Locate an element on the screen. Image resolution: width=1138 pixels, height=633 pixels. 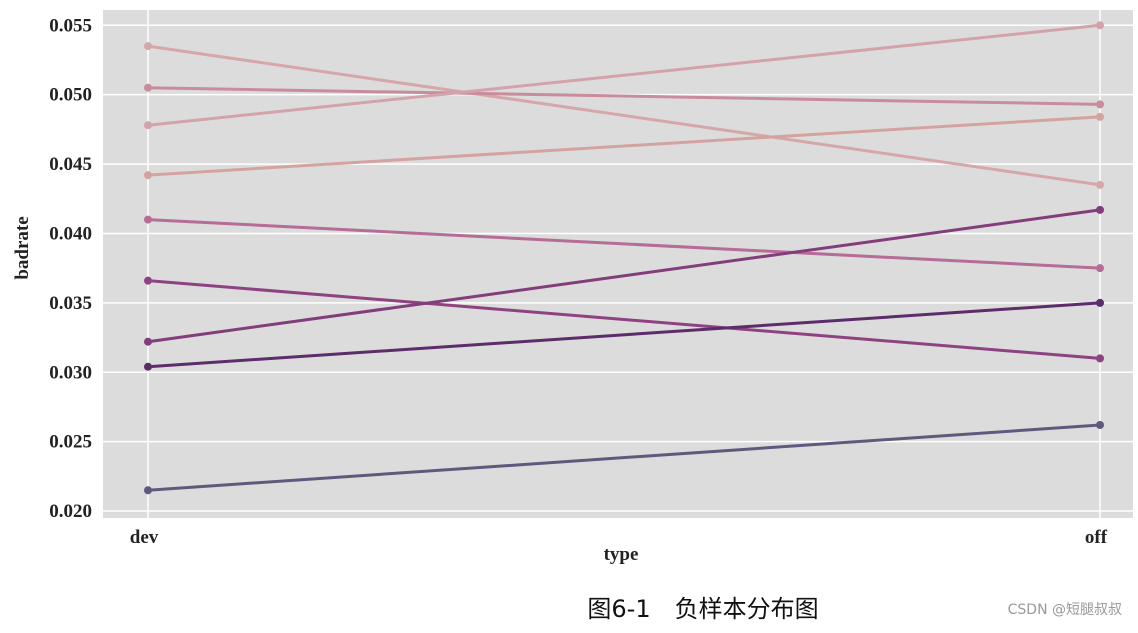
y-tick-label: 0.030 is located at coordinates (70, 372).